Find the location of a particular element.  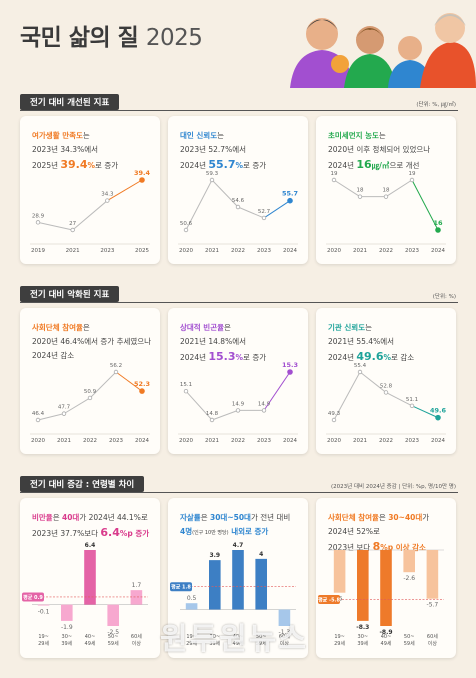

average-label: 평균 1.8 is located at coordinates (181, 587).